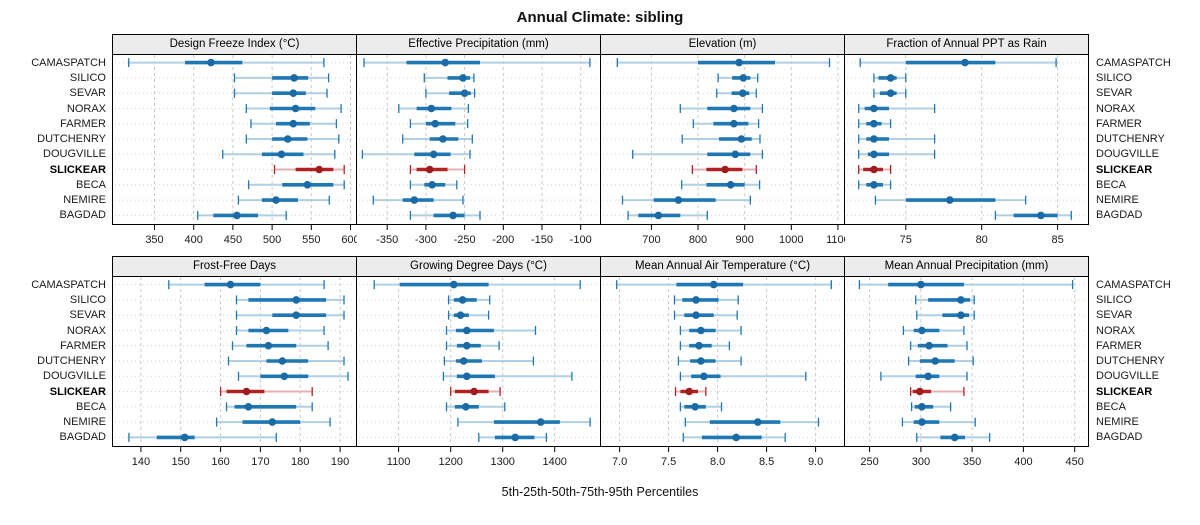 This screenshot has width=1200, height=525. I want to click on svg-text: 190, so click(340, 462).